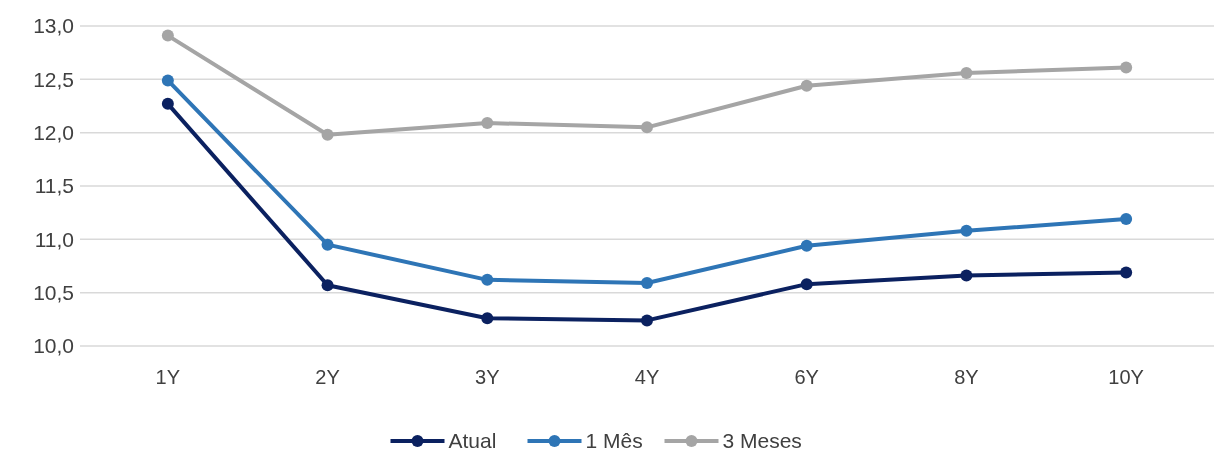 This screenshot has width=1214, height=457. Describe the element at coordinates (54, 186) in the screenshot. I see `y-tick-label: 11,5` at that location.